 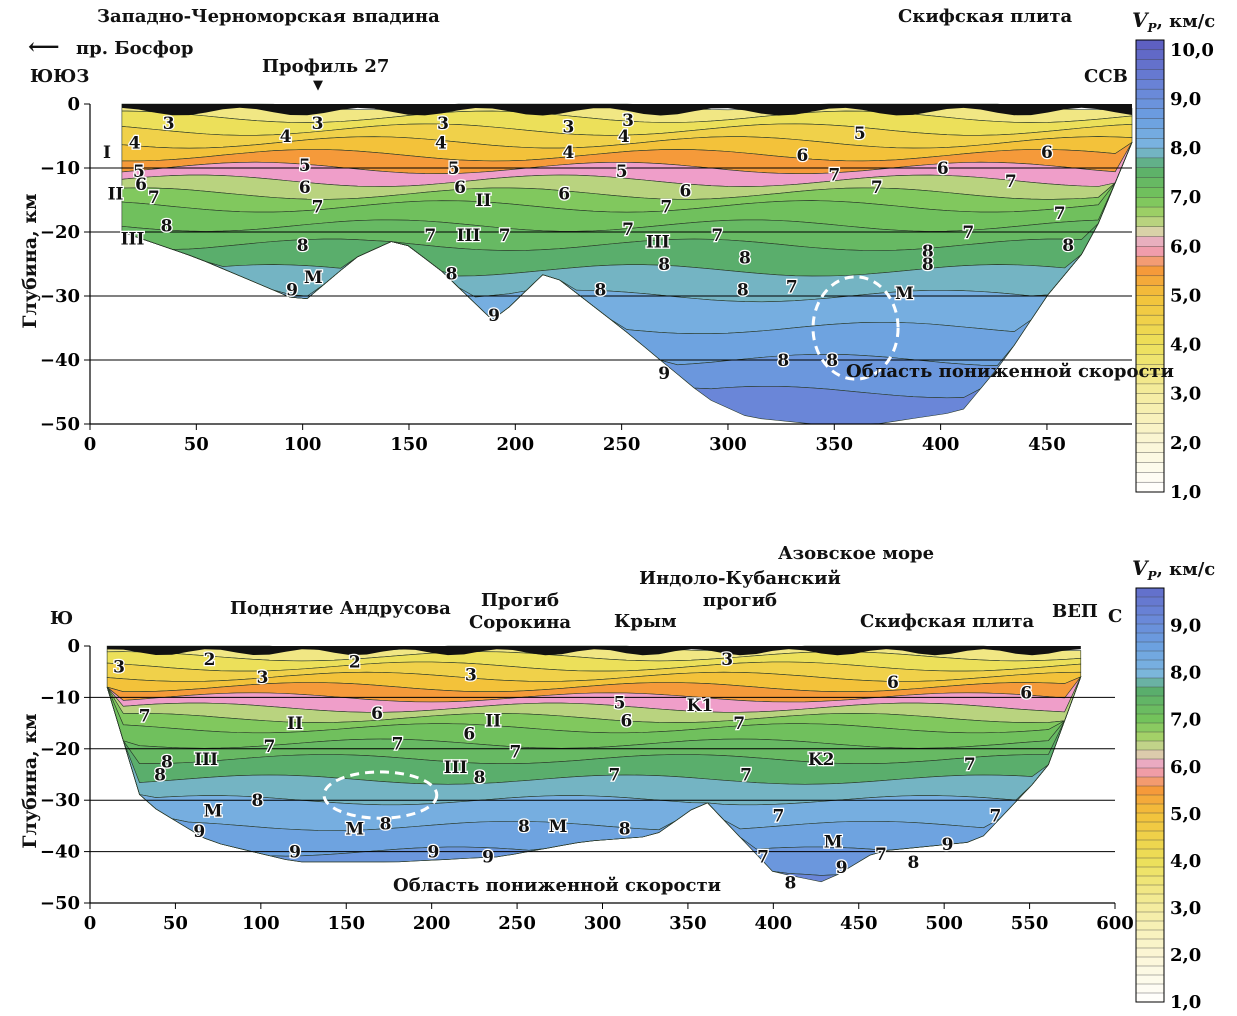 What do you see at coordinates (175, 923) in the screenshot?
I see `x-tick-label: 50` at bounding box center [175, 923].